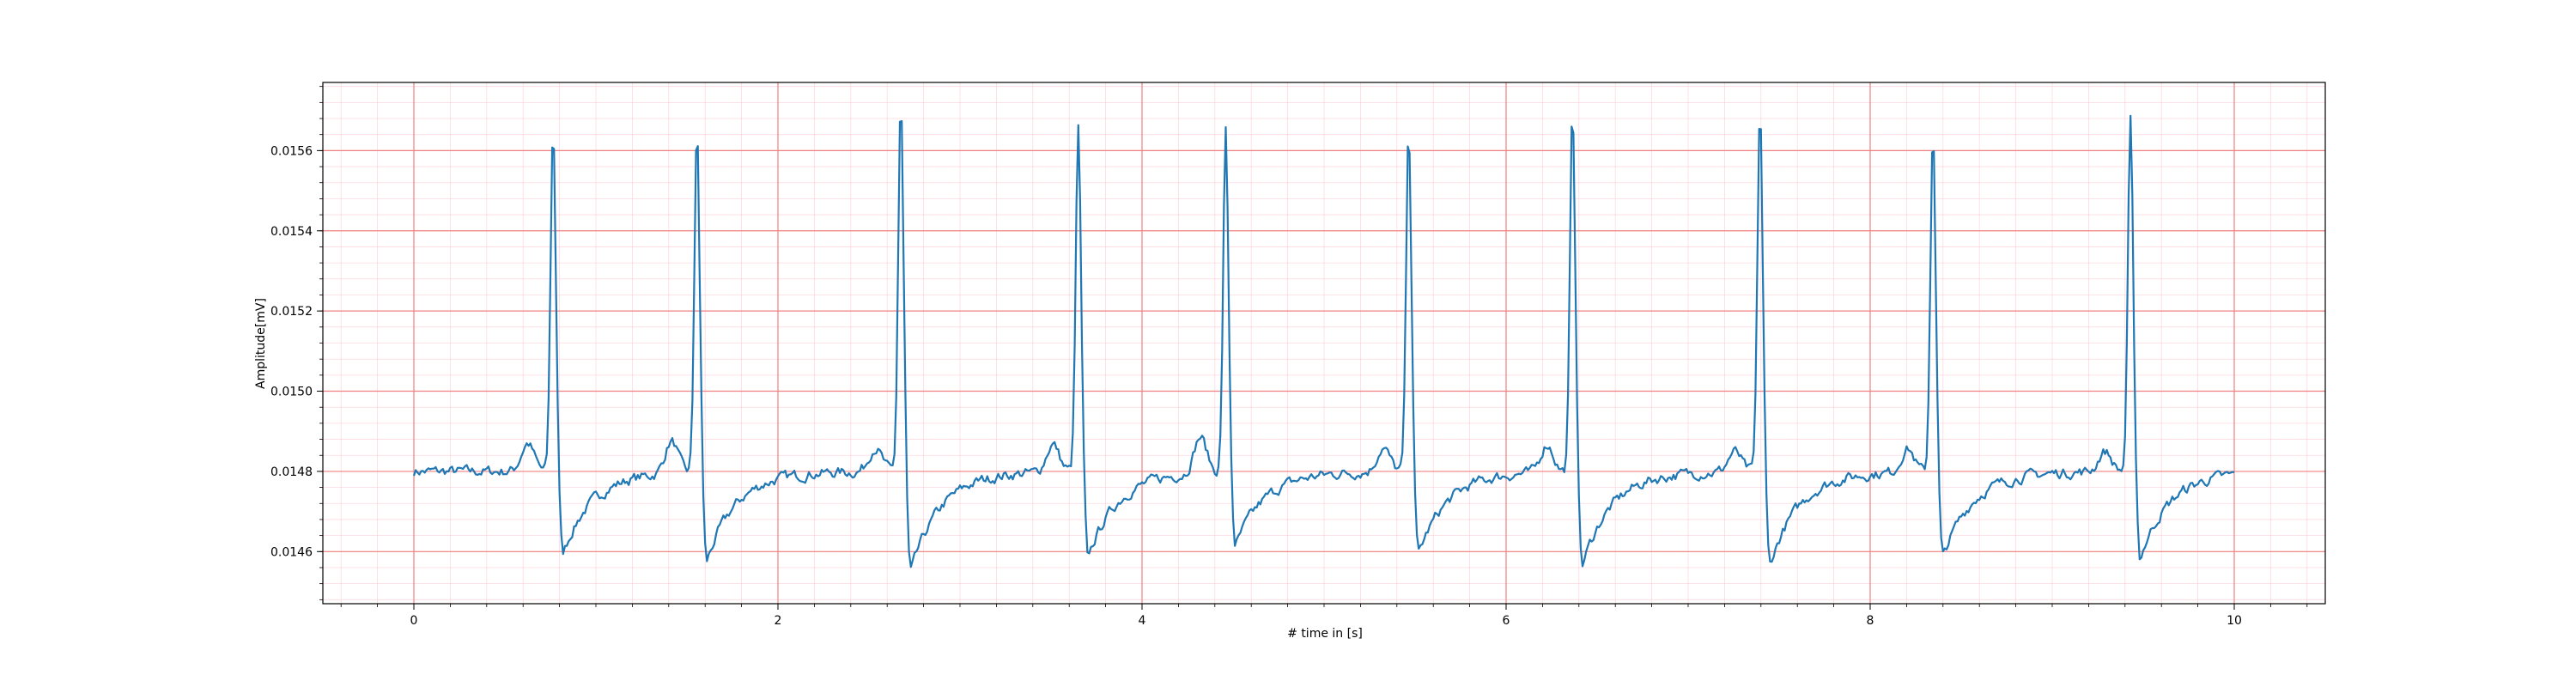  I want to click on y-tick-label: 0.0150, so click(291, 392).